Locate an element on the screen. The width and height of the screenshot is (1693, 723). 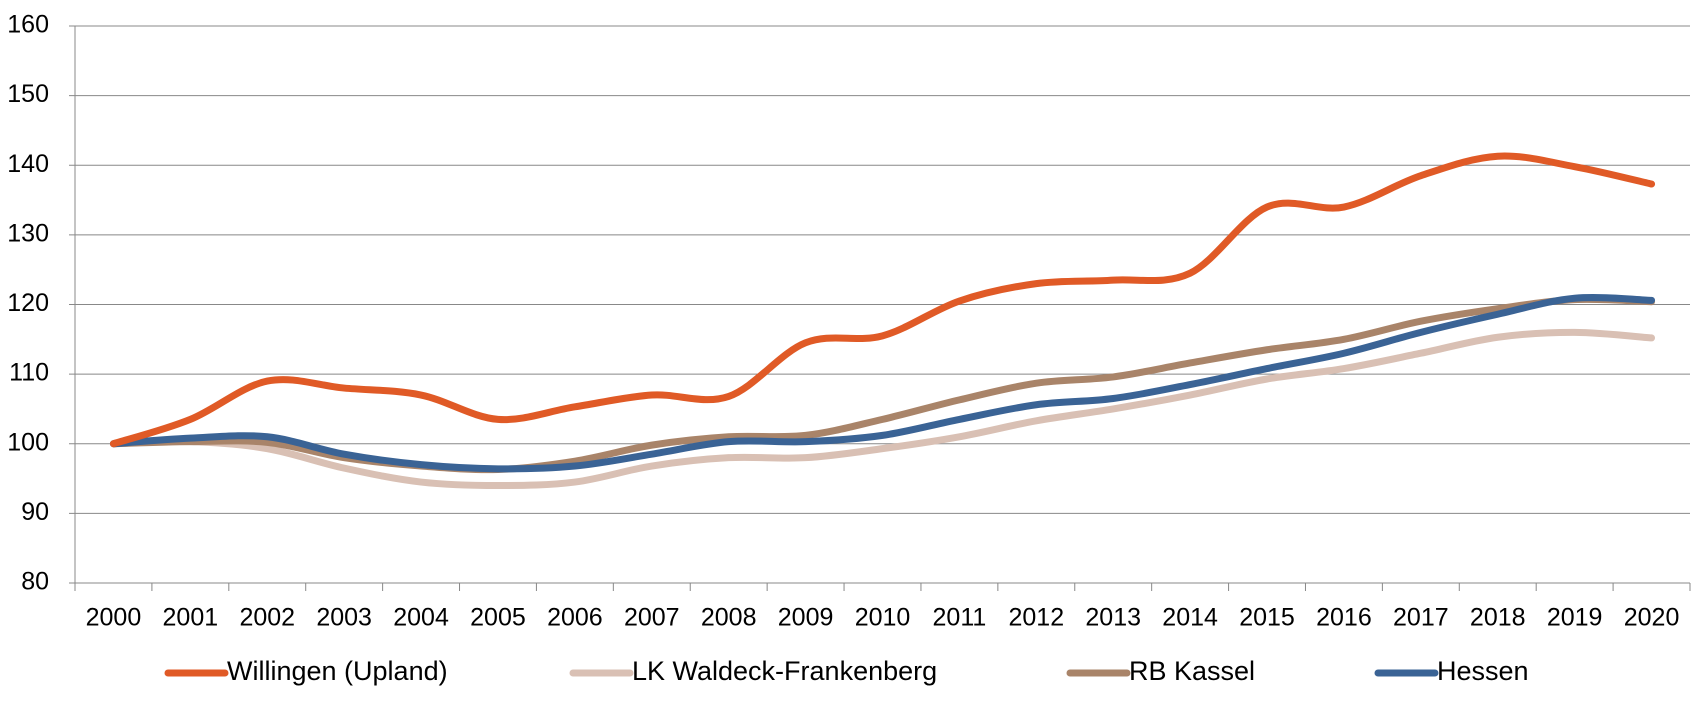
x-tick-label: 2012 is located at coordinates (1036, 618).